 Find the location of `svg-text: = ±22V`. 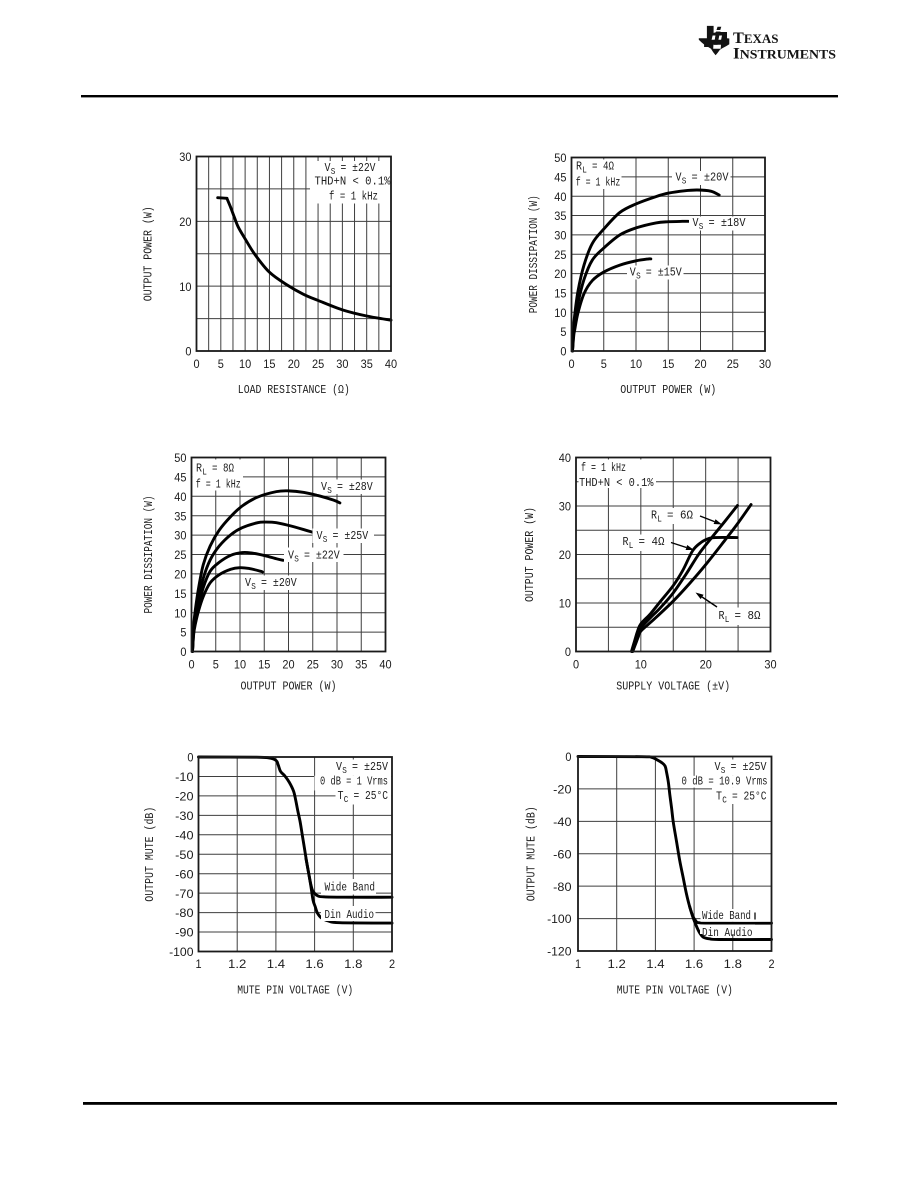

svg-text: = ±22V is located at coordinates (359, 168).